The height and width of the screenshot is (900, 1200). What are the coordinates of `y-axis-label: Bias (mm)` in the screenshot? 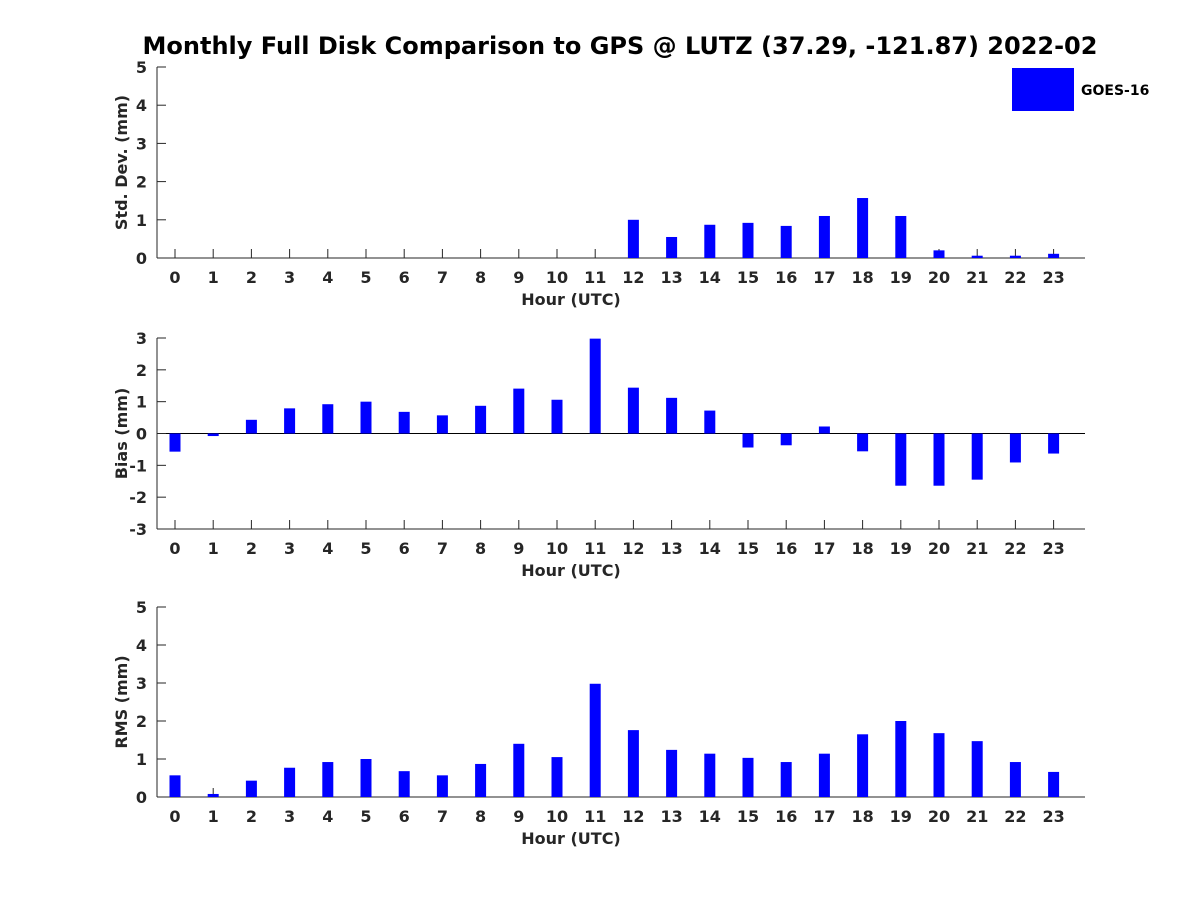 It's located at (121, 434).